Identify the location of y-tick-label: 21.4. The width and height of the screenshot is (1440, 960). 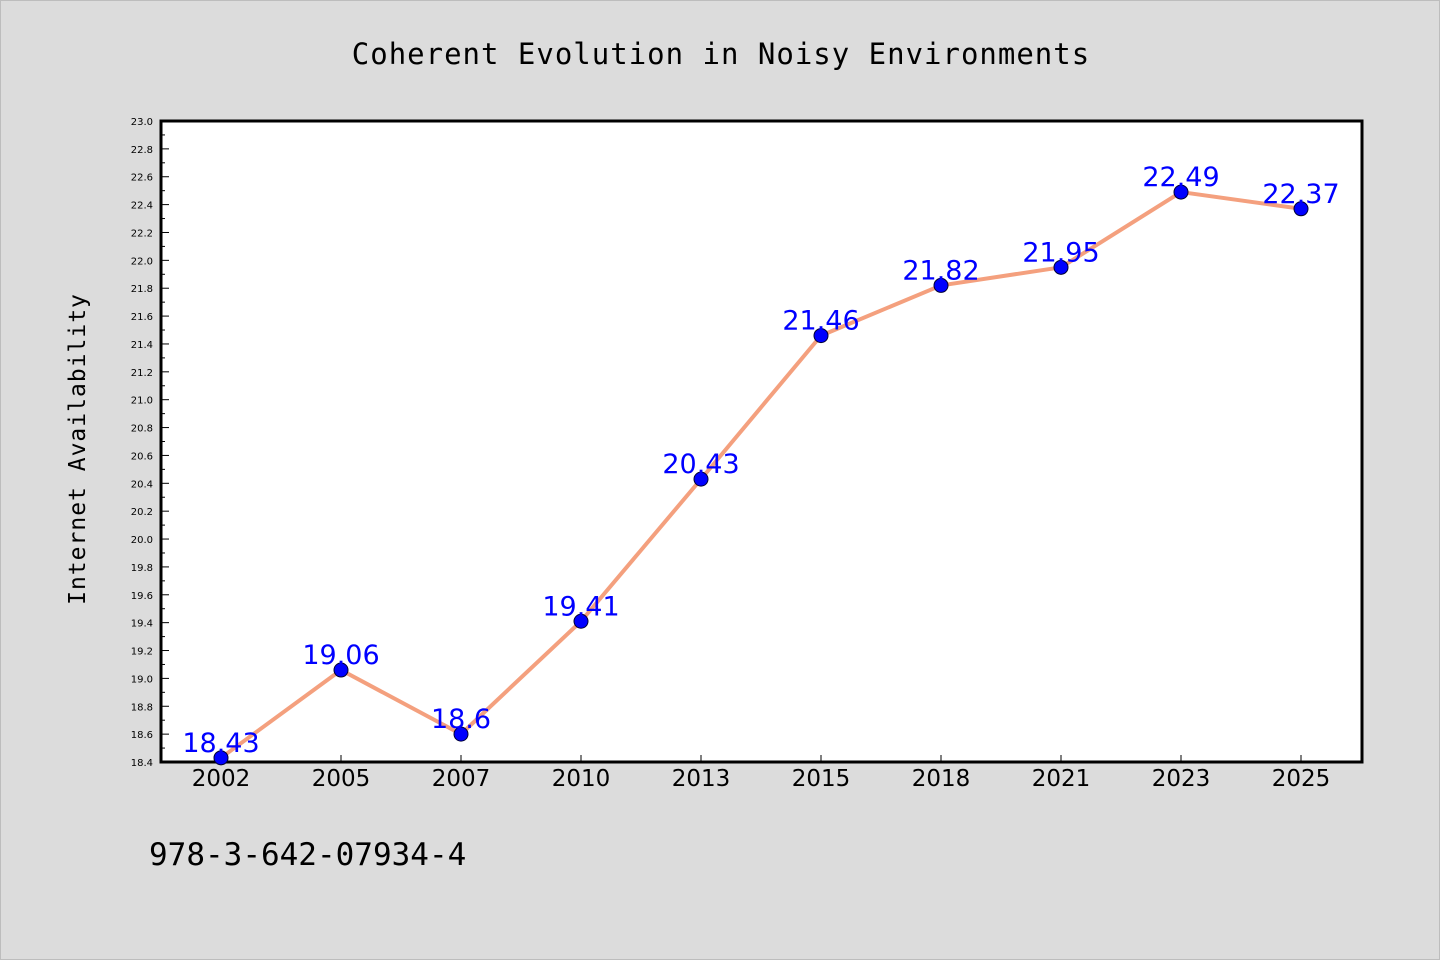
(142, 345).